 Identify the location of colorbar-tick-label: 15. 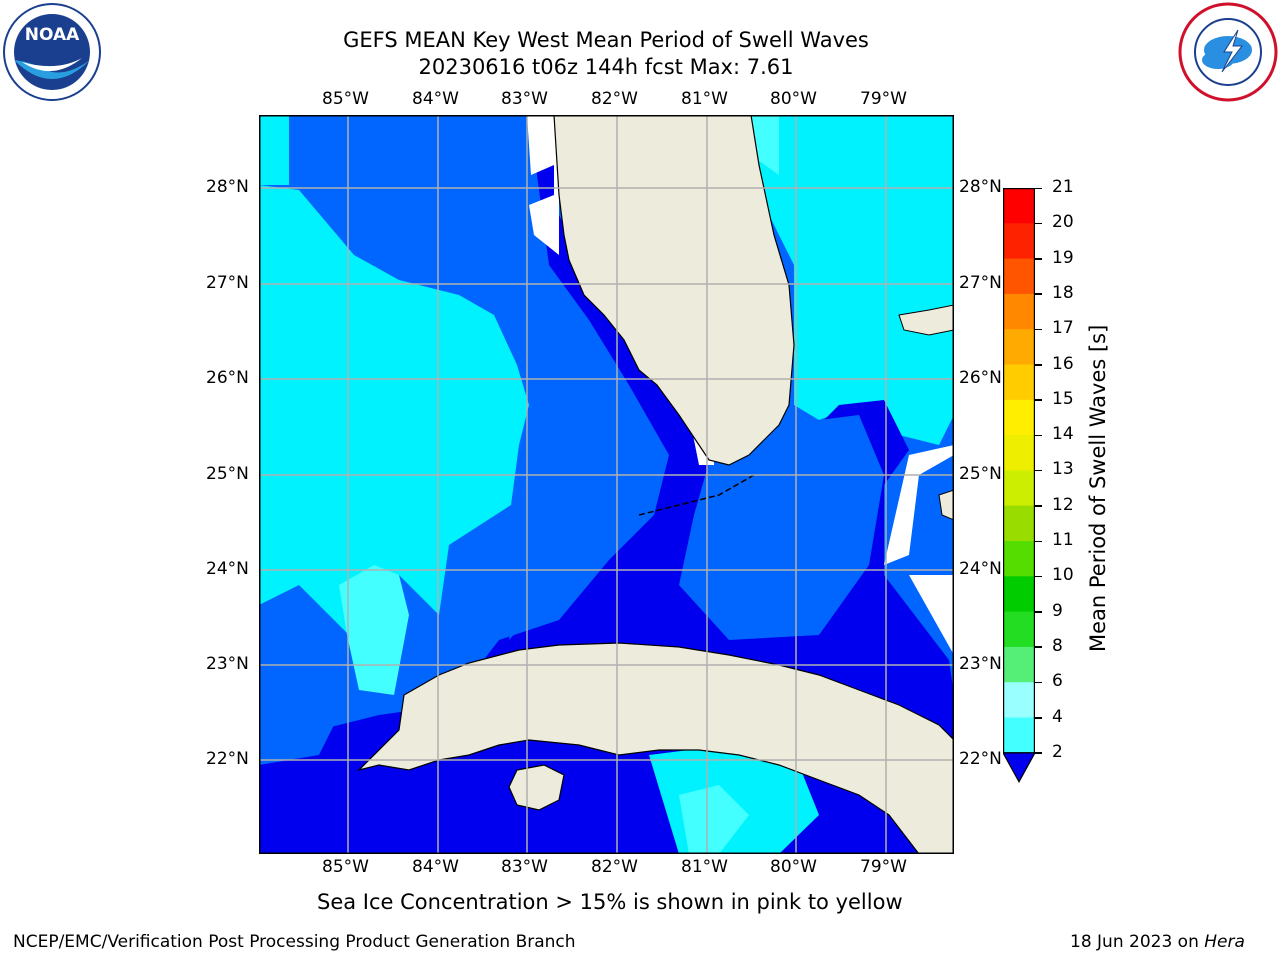
(1063, 398).